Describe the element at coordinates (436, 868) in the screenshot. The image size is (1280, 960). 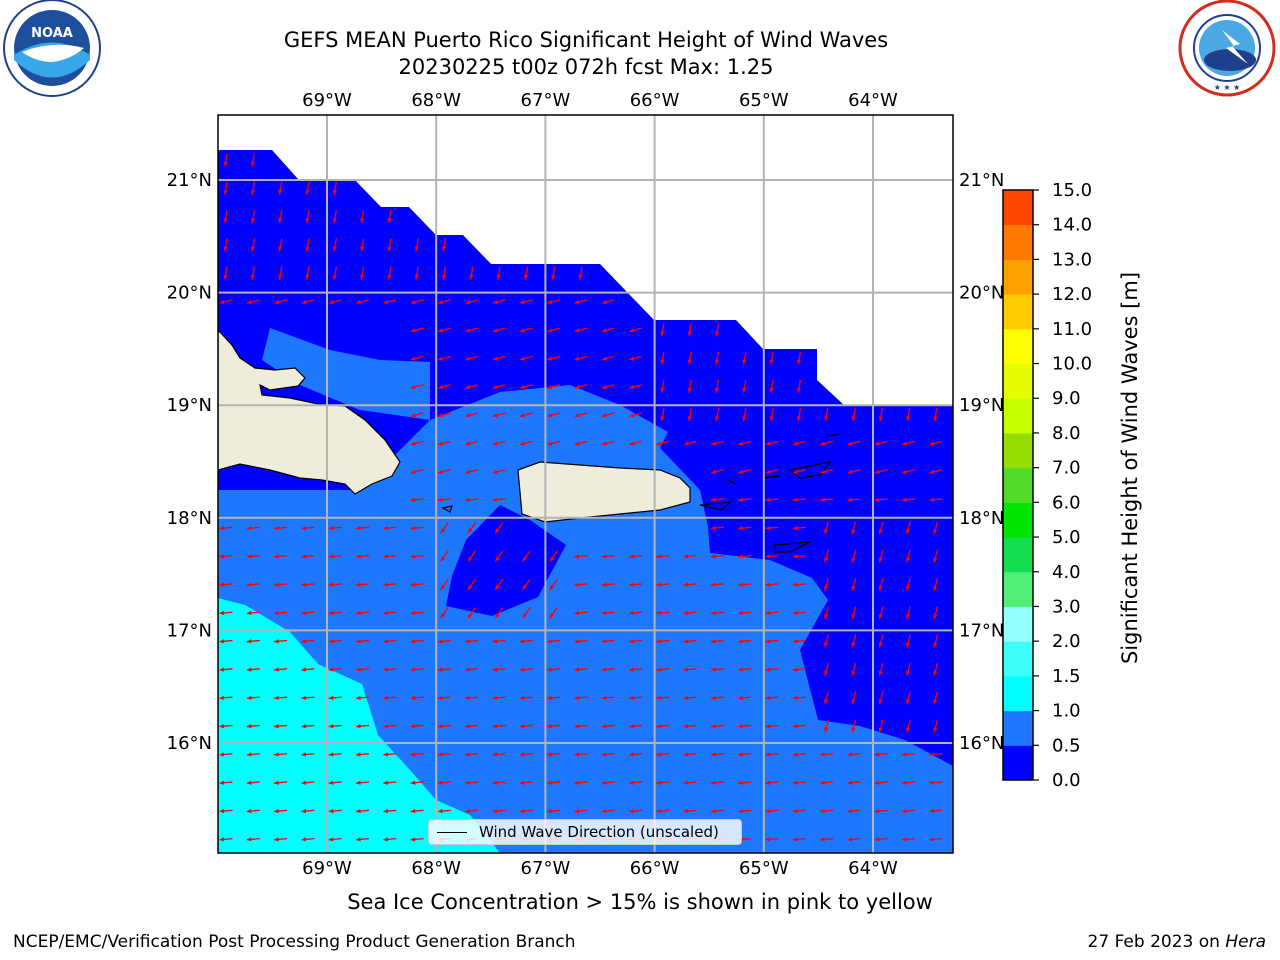
I see `lon-tick-label: 68°W` at that location.